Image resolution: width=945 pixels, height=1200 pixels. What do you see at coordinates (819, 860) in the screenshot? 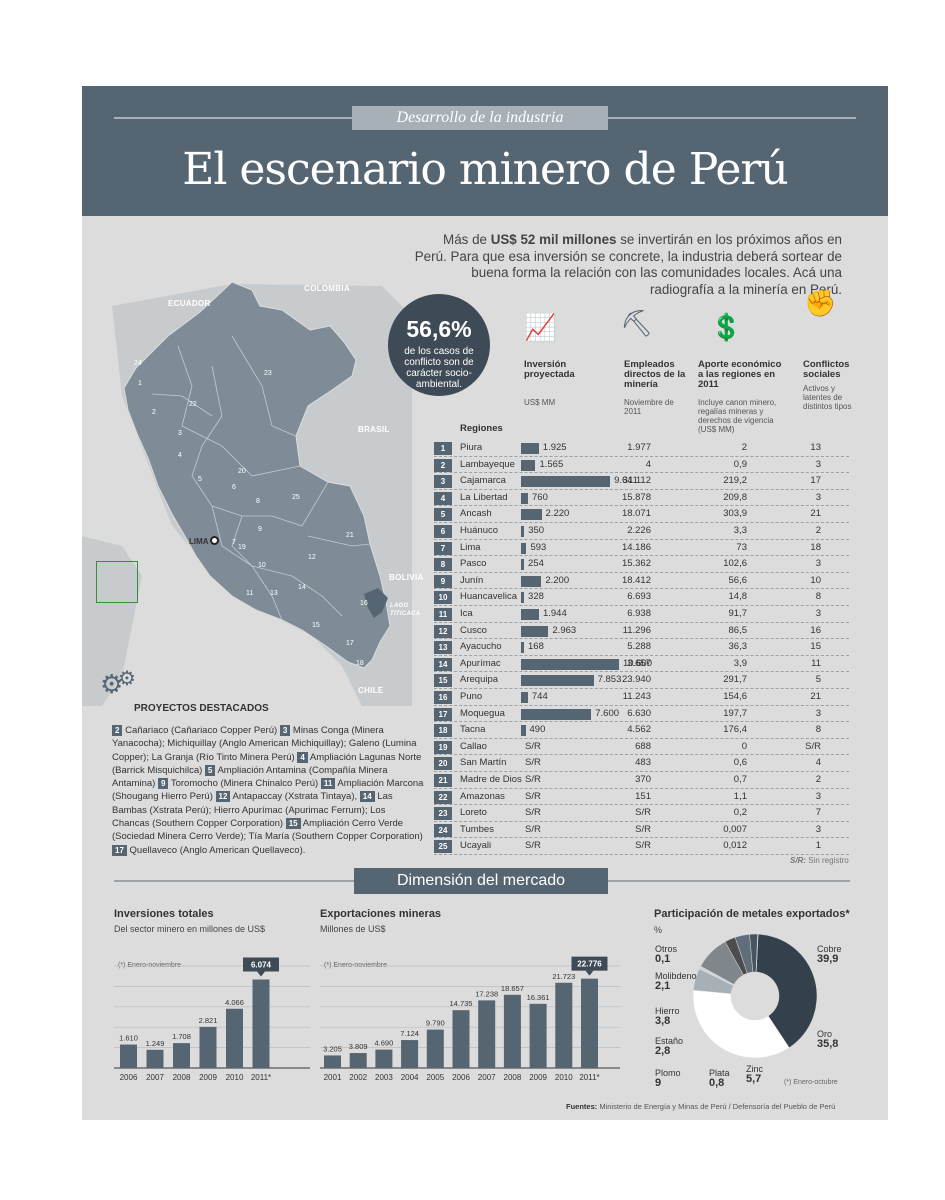
I see `sr-note: S/R: Sin registro` at bounding box center [819, 860].